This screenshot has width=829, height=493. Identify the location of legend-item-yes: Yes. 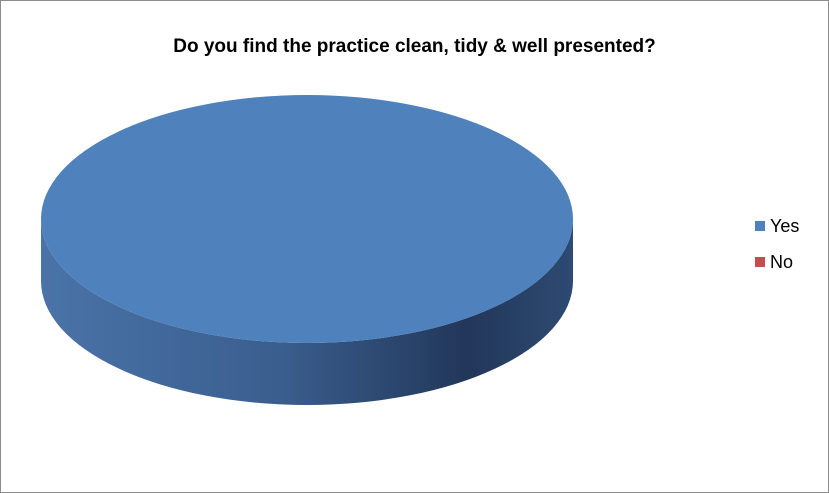
(790, 226).